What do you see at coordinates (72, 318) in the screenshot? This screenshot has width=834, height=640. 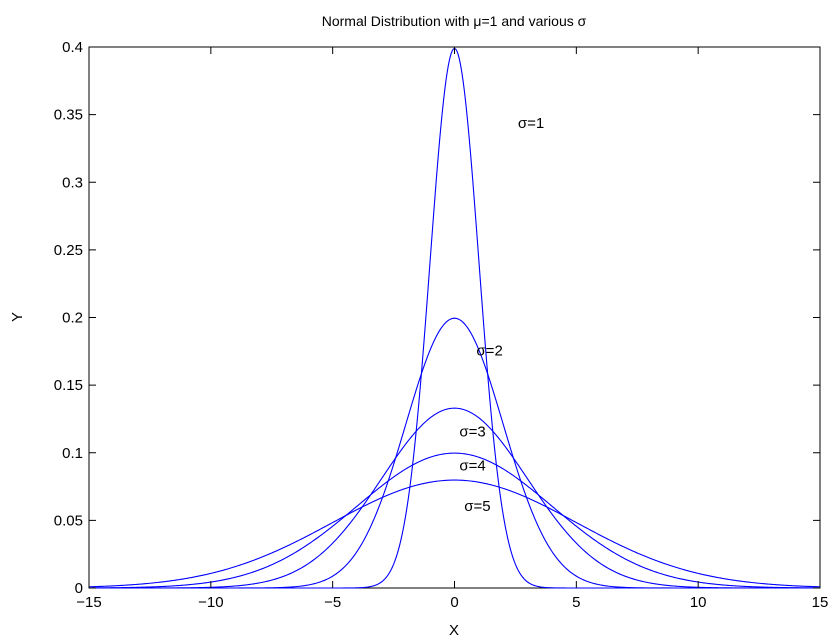 I see `y-tick-label: 0.2` at bounding box center [72, 318].